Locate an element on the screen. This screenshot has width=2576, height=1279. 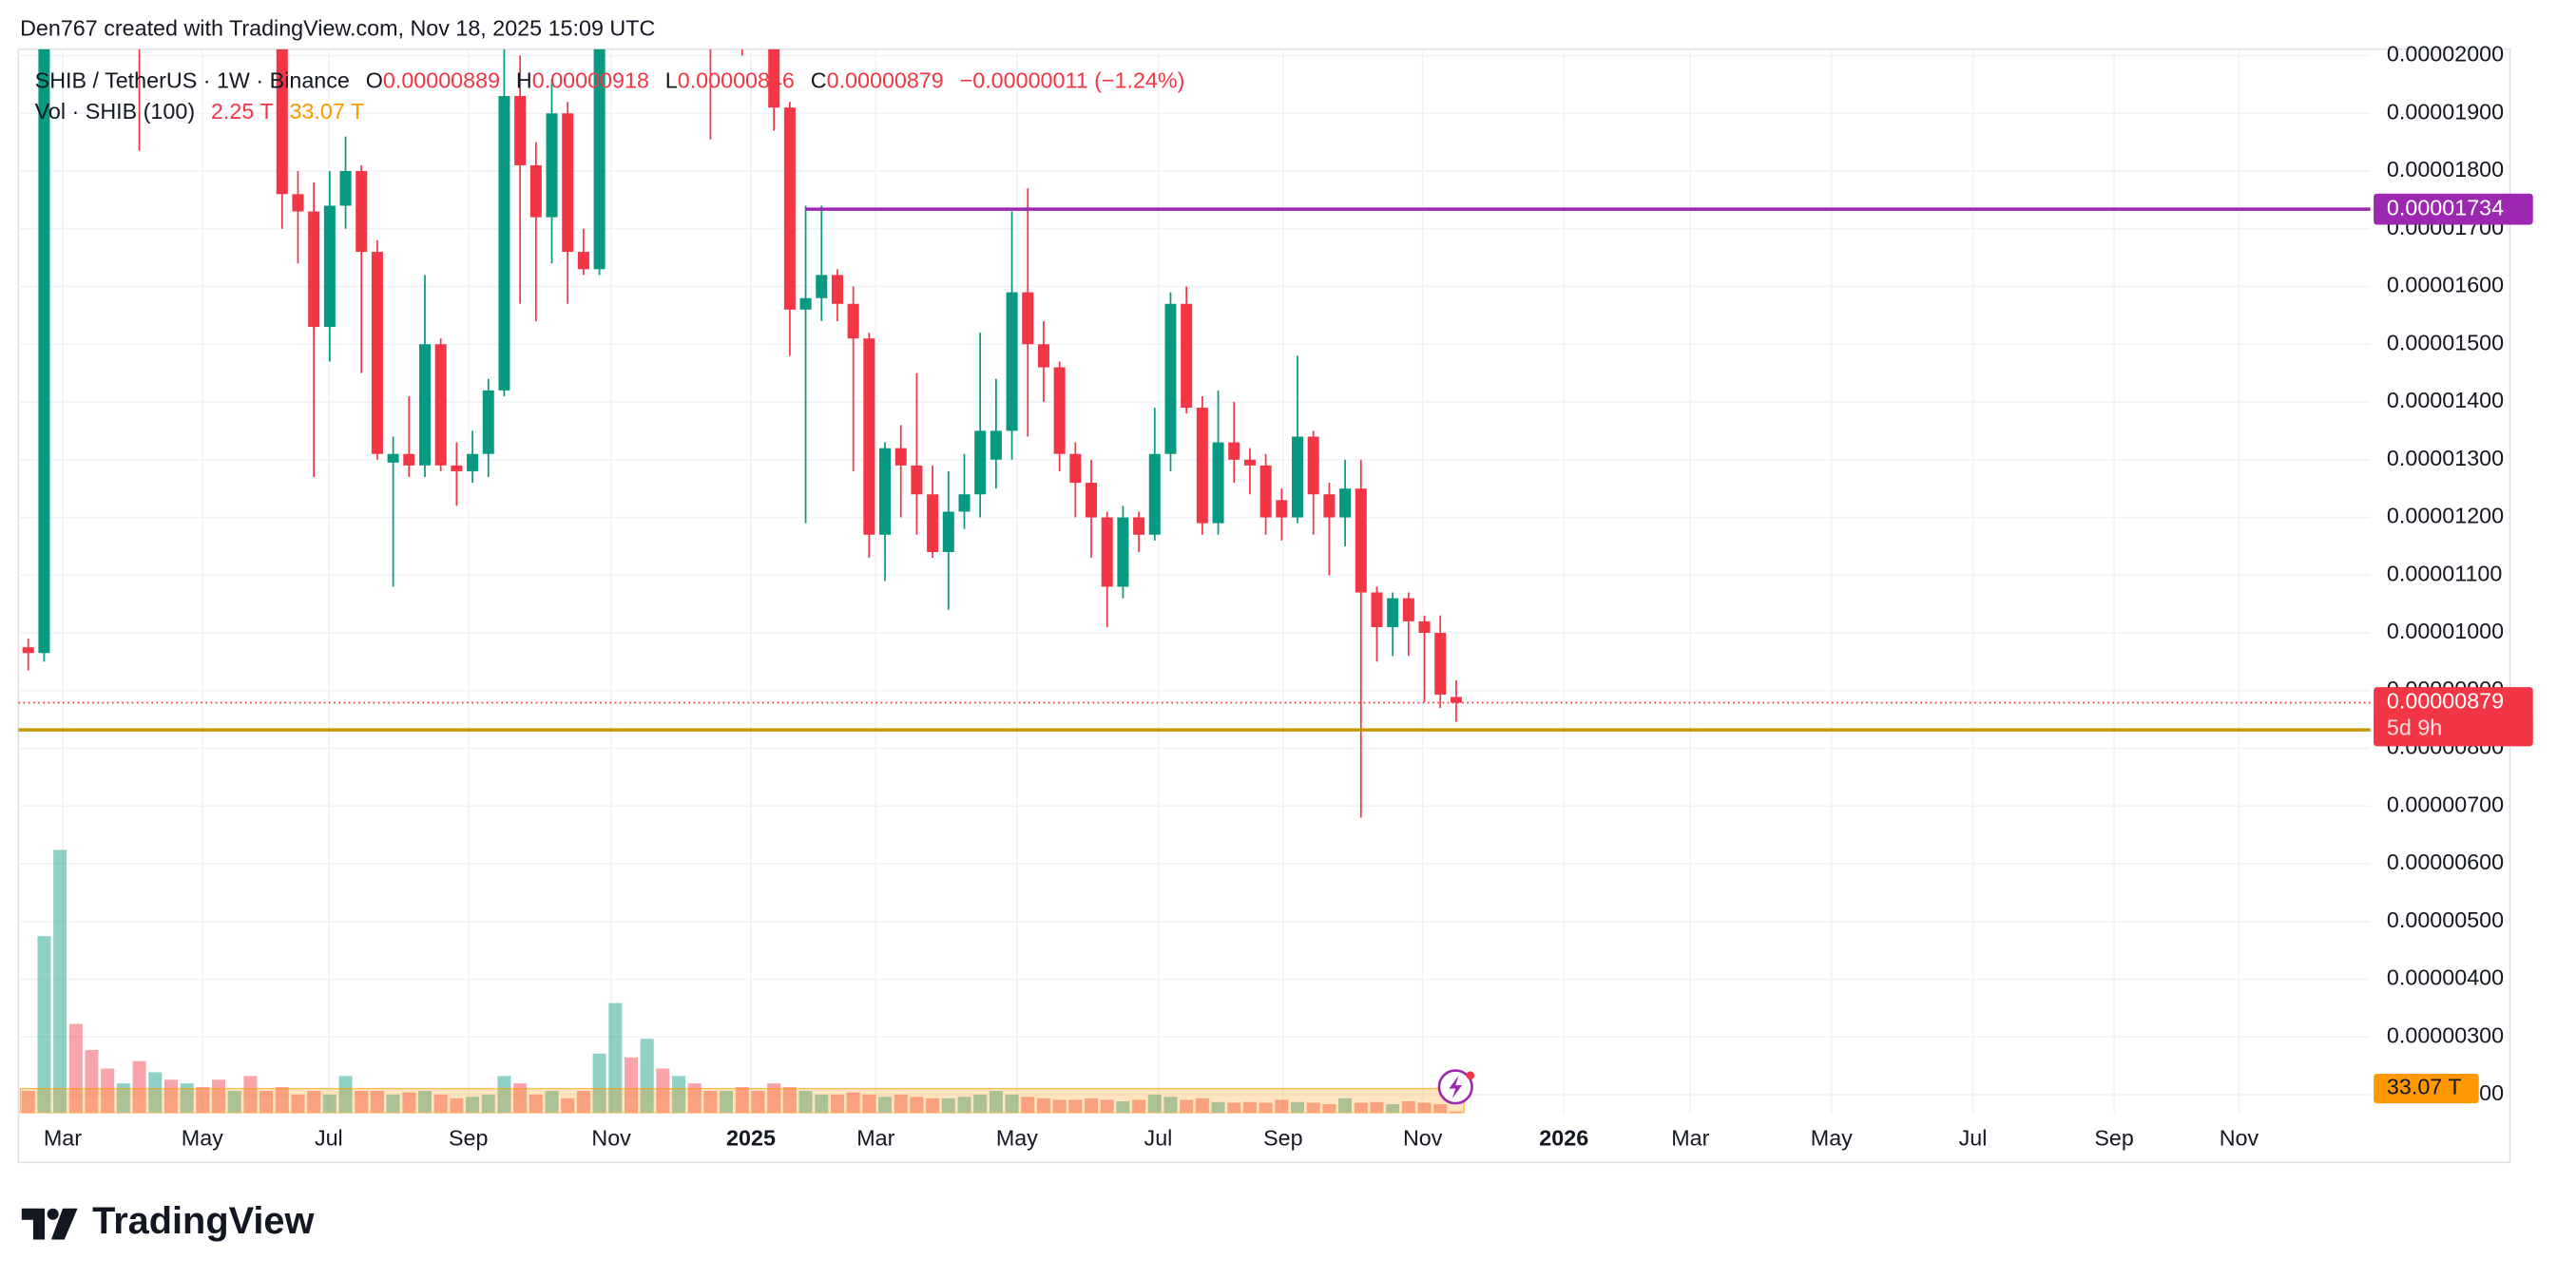
ohlc-value: 0.00000918 is located at coordinates (591, 80).